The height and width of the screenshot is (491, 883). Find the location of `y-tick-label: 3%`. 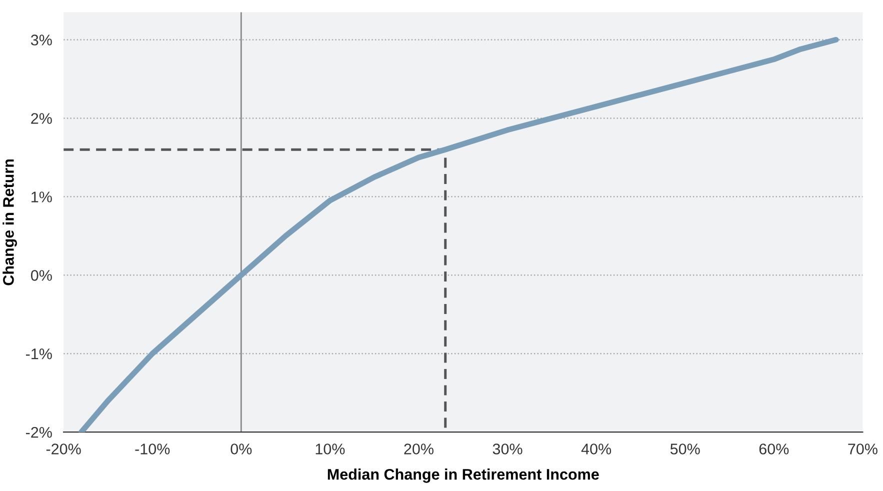

y-tick-label: 3% is located at coordinates (41, 40).